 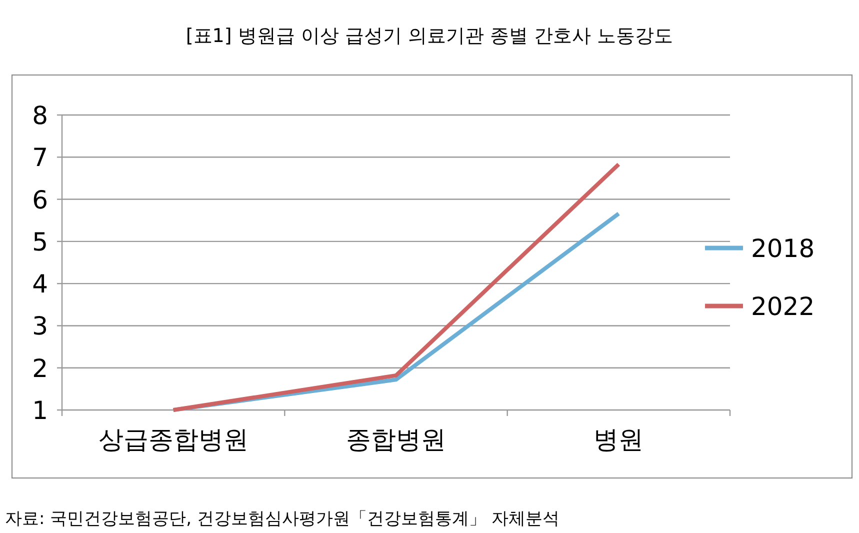 I want to click on legend-label: 2022, so click(x=783, y=306).